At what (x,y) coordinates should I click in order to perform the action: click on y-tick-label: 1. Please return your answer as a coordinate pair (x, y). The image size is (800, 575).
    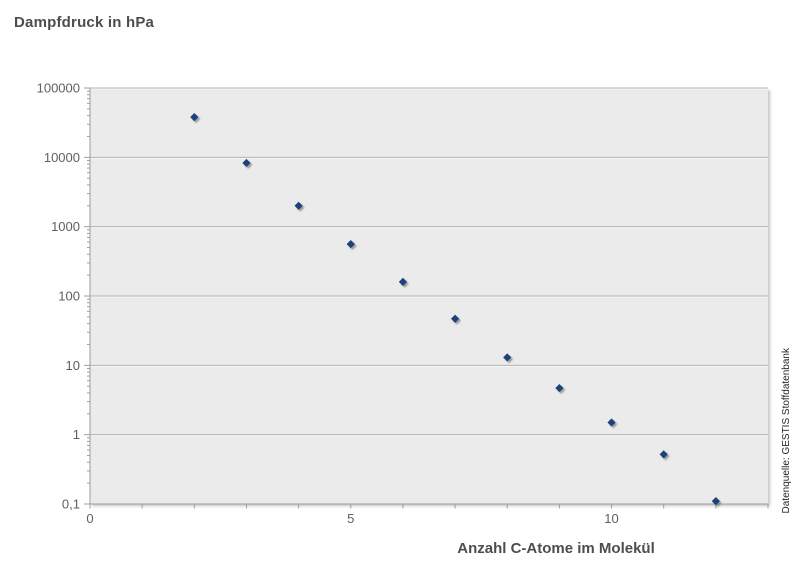
    Looking at the image, I should click on (76, 434).